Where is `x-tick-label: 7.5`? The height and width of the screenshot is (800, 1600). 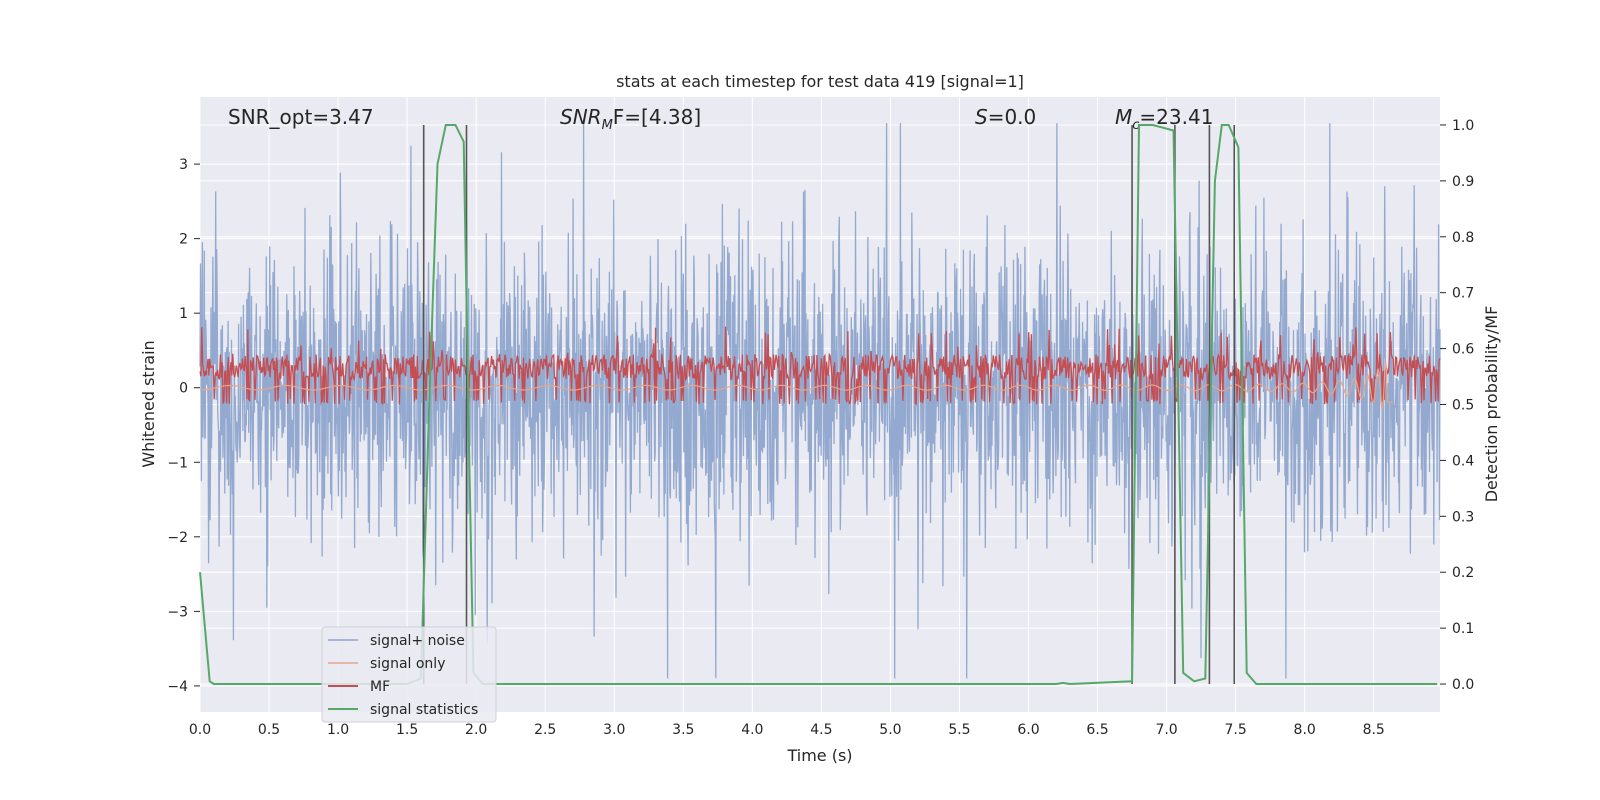
x-tick-label: 7.5 is located at coordinates (1236, 730).